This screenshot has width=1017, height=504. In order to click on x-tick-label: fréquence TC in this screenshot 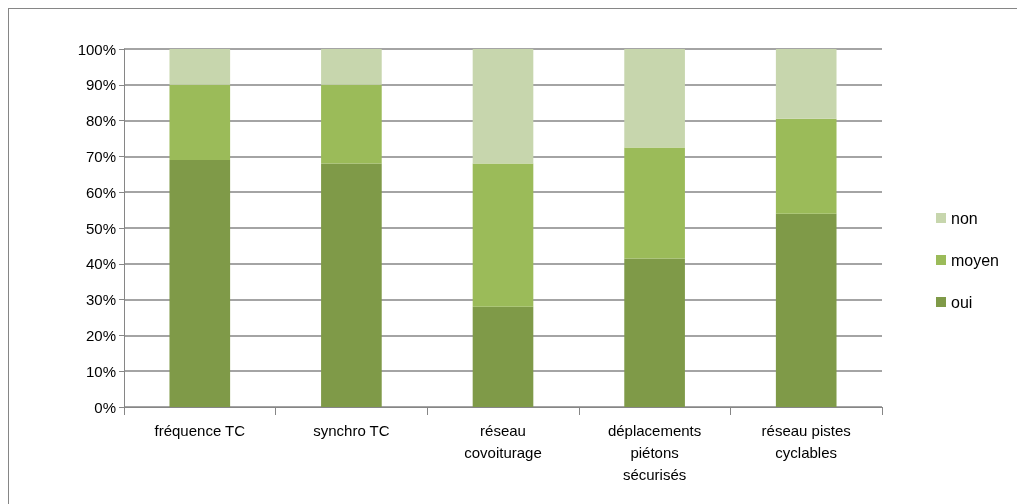, I will do `click(200, 430)`.